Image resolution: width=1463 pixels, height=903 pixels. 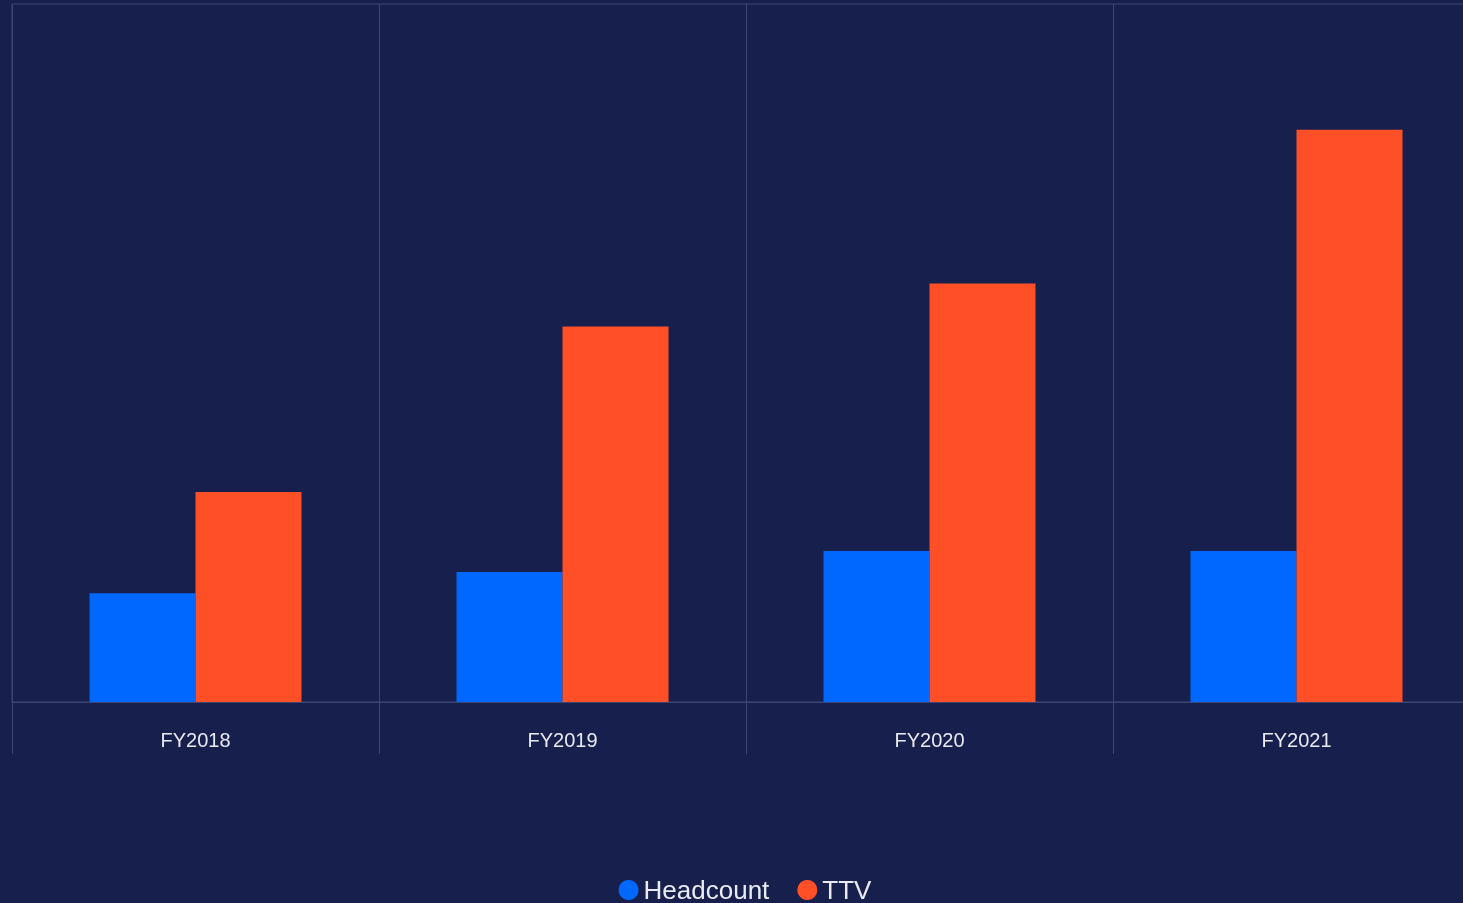 What do you see at coordinates (195, 740) in the screenshot?
I see `x-tick-label: FY2018` at bounding box center [195, 740].